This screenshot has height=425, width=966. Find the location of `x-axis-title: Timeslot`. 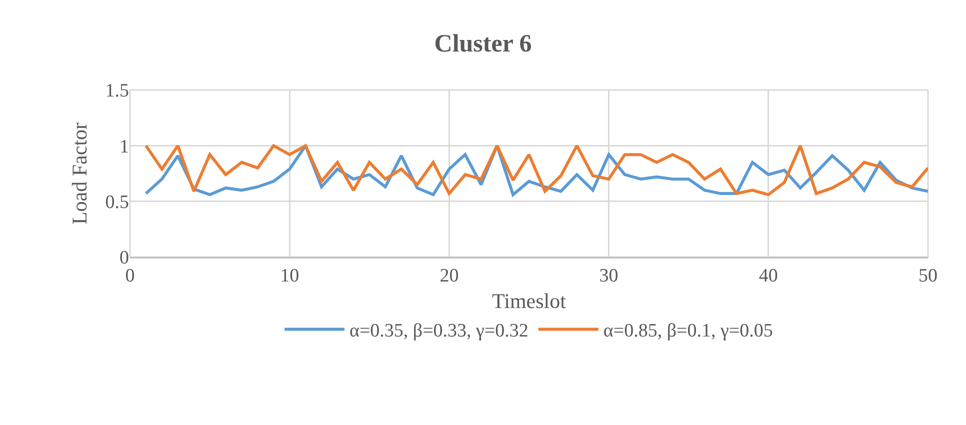

x-axis-title: Timeslot is located at coordinates (529, 301).